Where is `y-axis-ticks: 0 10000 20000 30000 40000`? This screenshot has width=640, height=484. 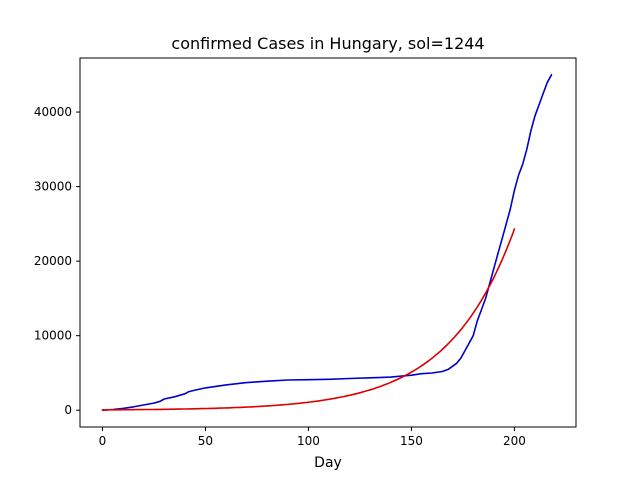
y-axis-ticks: 0 10000 20000 30000 40000 is located at coordinates (57, 261).